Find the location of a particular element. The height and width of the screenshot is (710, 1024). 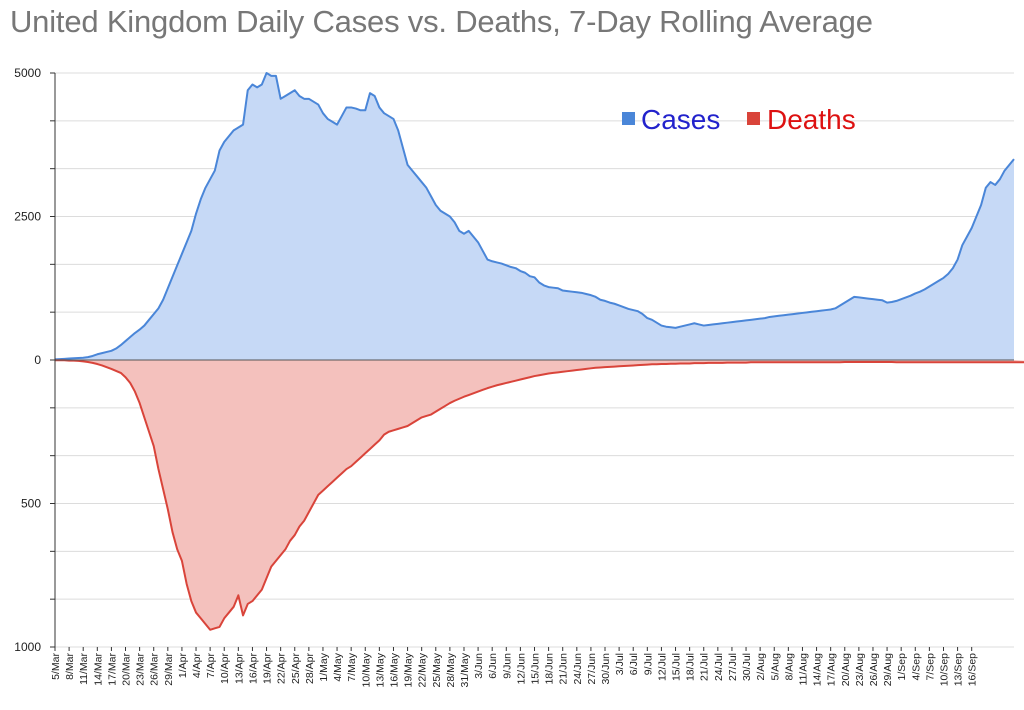

x-tick-label: 18/Jul is located at coordinates (691, 667).